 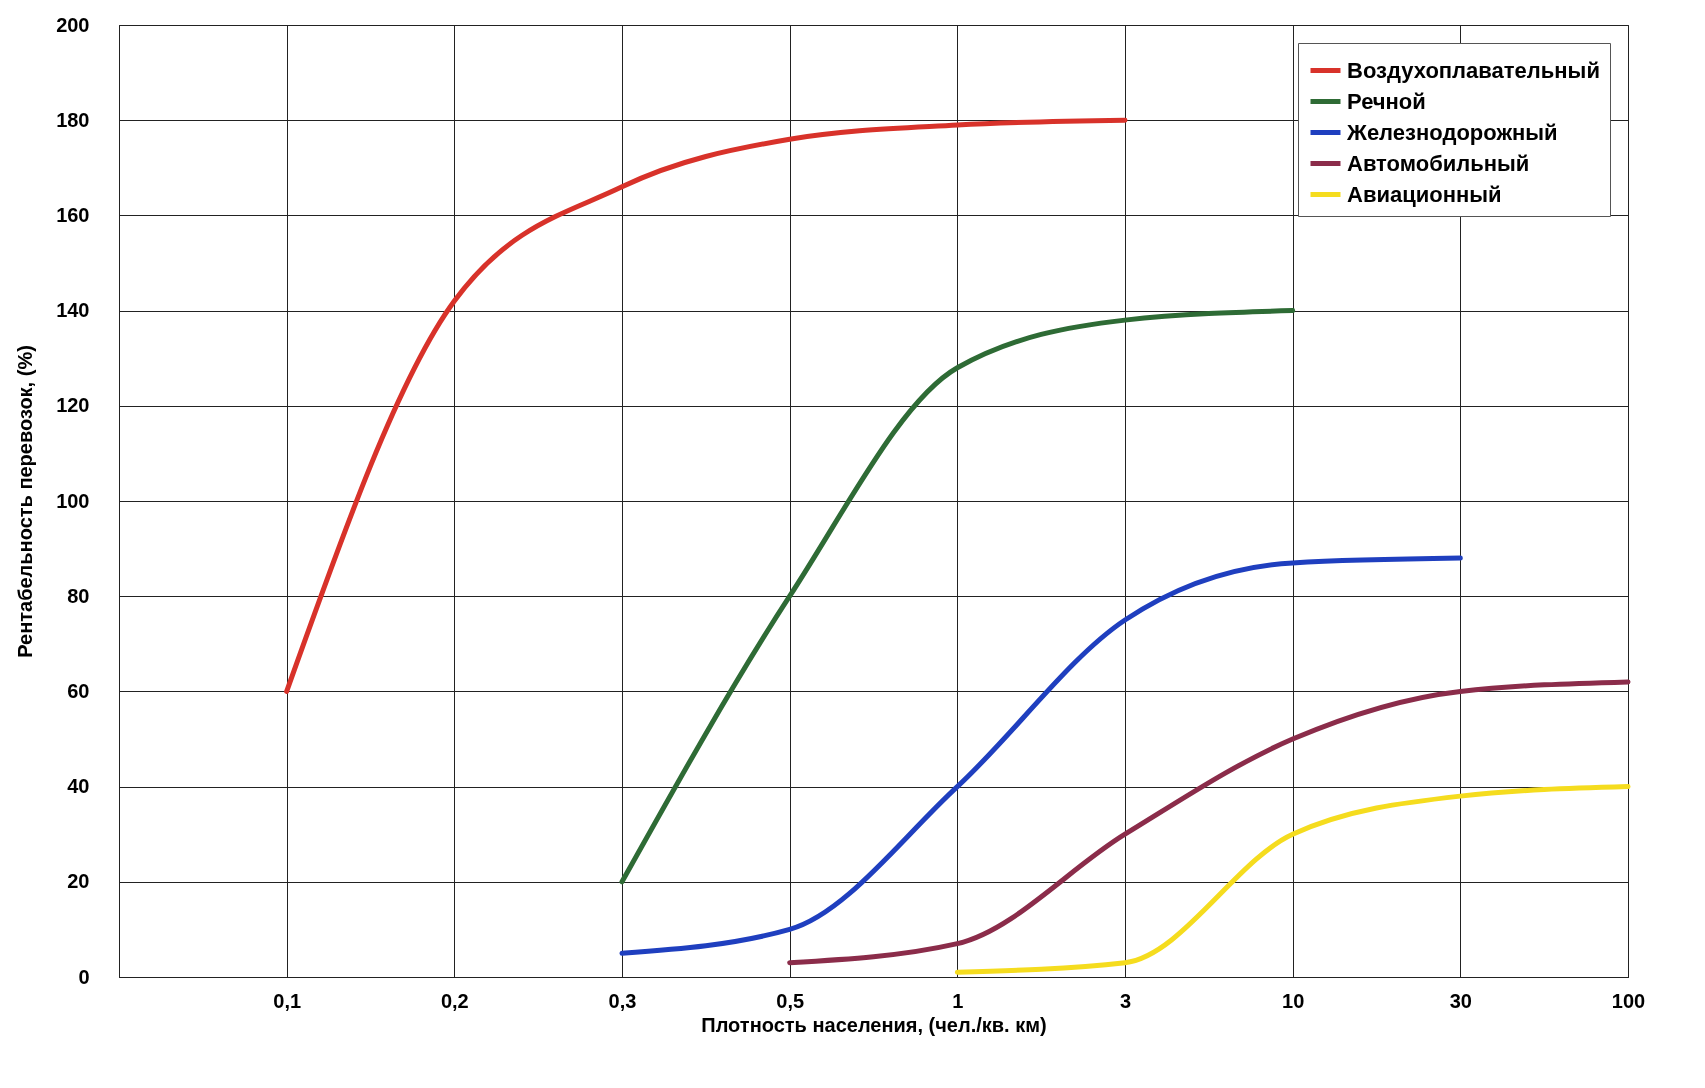 What do you see at coordinates (1452, 132) in the screenshot?
I see `legend-label: Железнодорожный` at bounding box center [1452, 132].